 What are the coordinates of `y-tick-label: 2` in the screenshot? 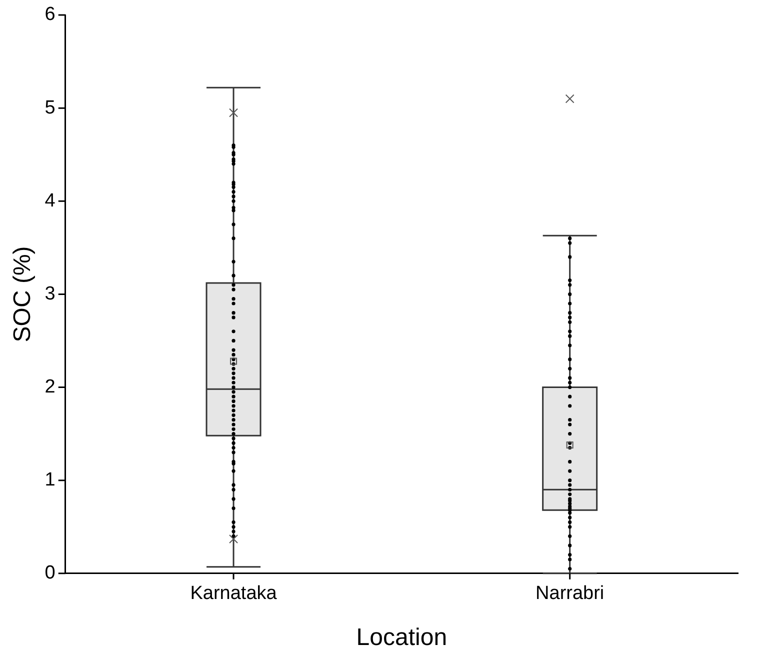 It's located at (50, 387).